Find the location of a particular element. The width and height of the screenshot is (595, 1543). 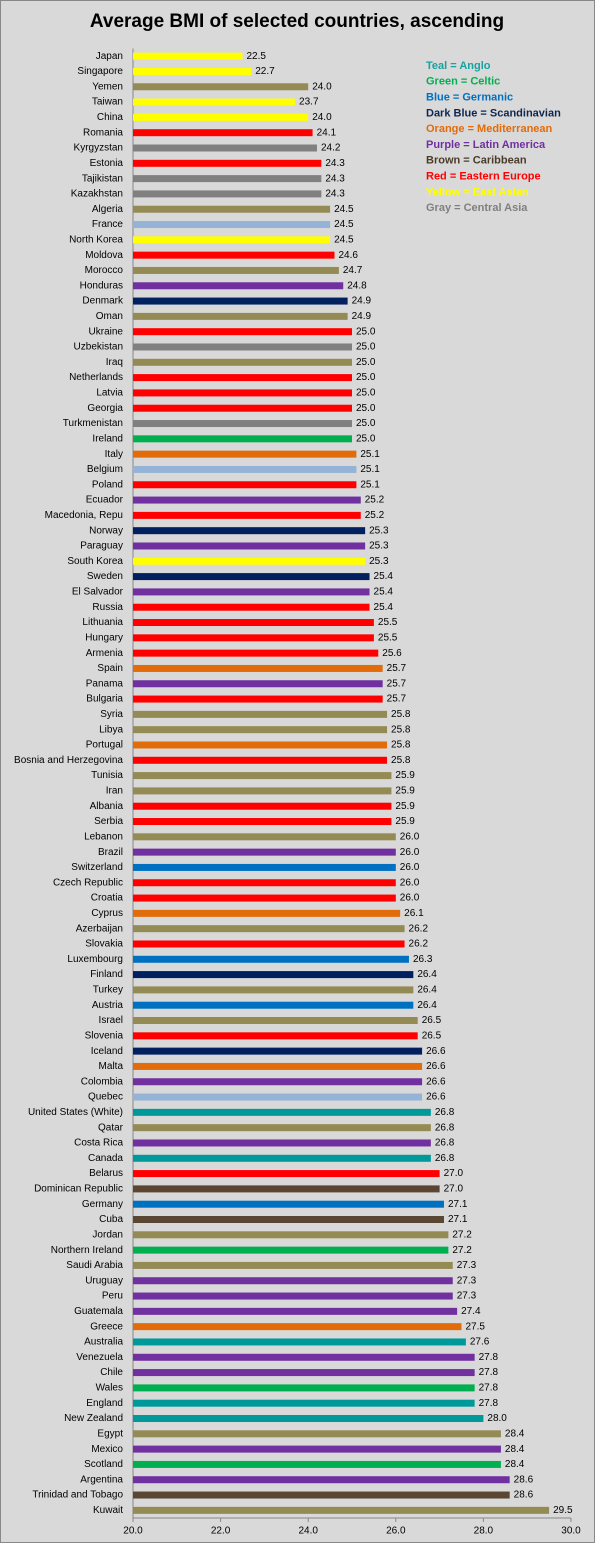

value-label: 27.2 is located at coordinates (462, 1234).